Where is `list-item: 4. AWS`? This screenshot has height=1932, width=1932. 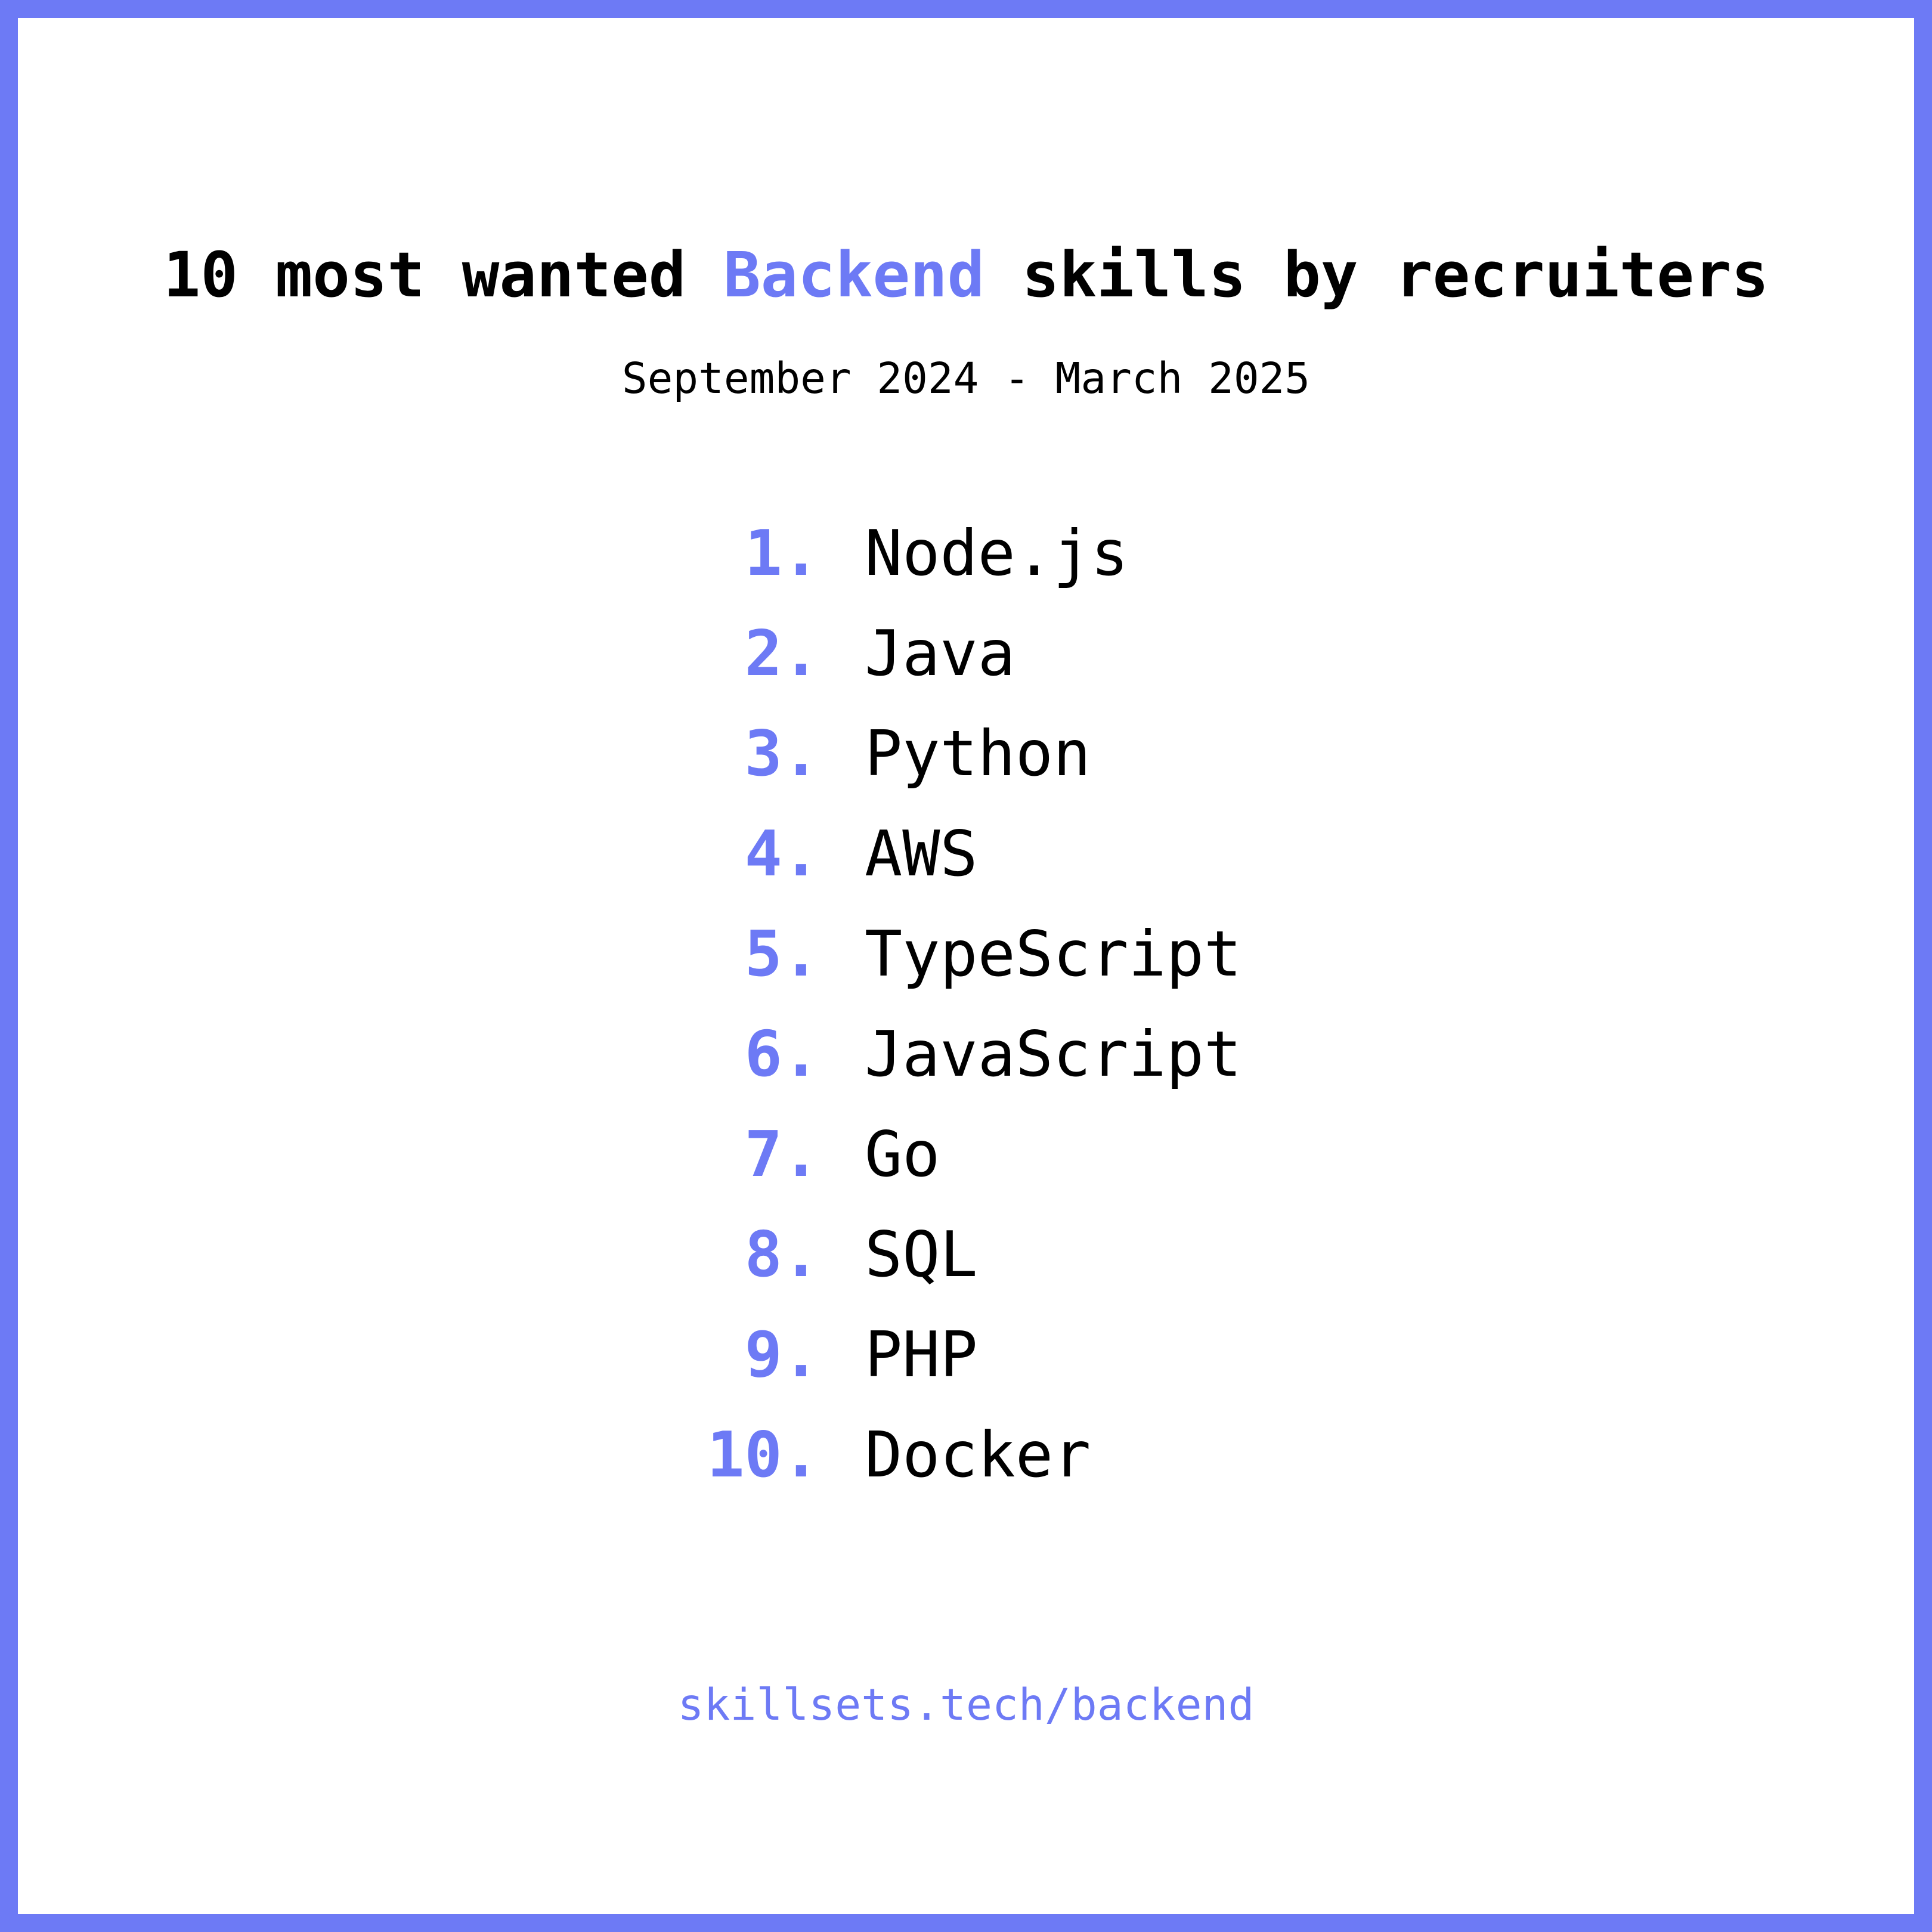
list-item: 4. AWS is located at coordinates (966, 859).